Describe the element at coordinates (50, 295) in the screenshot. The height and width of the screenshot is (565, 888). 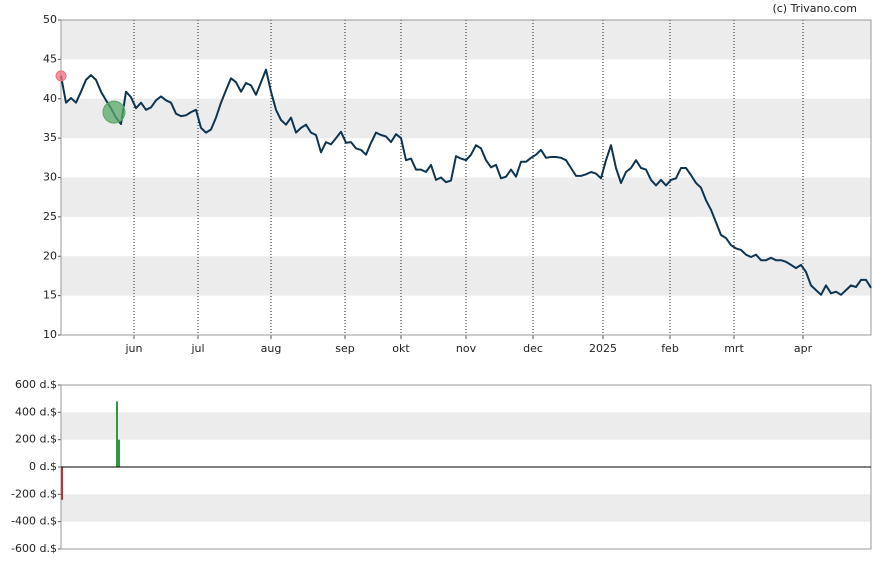
I see `y-tick-label: 15` at that location.